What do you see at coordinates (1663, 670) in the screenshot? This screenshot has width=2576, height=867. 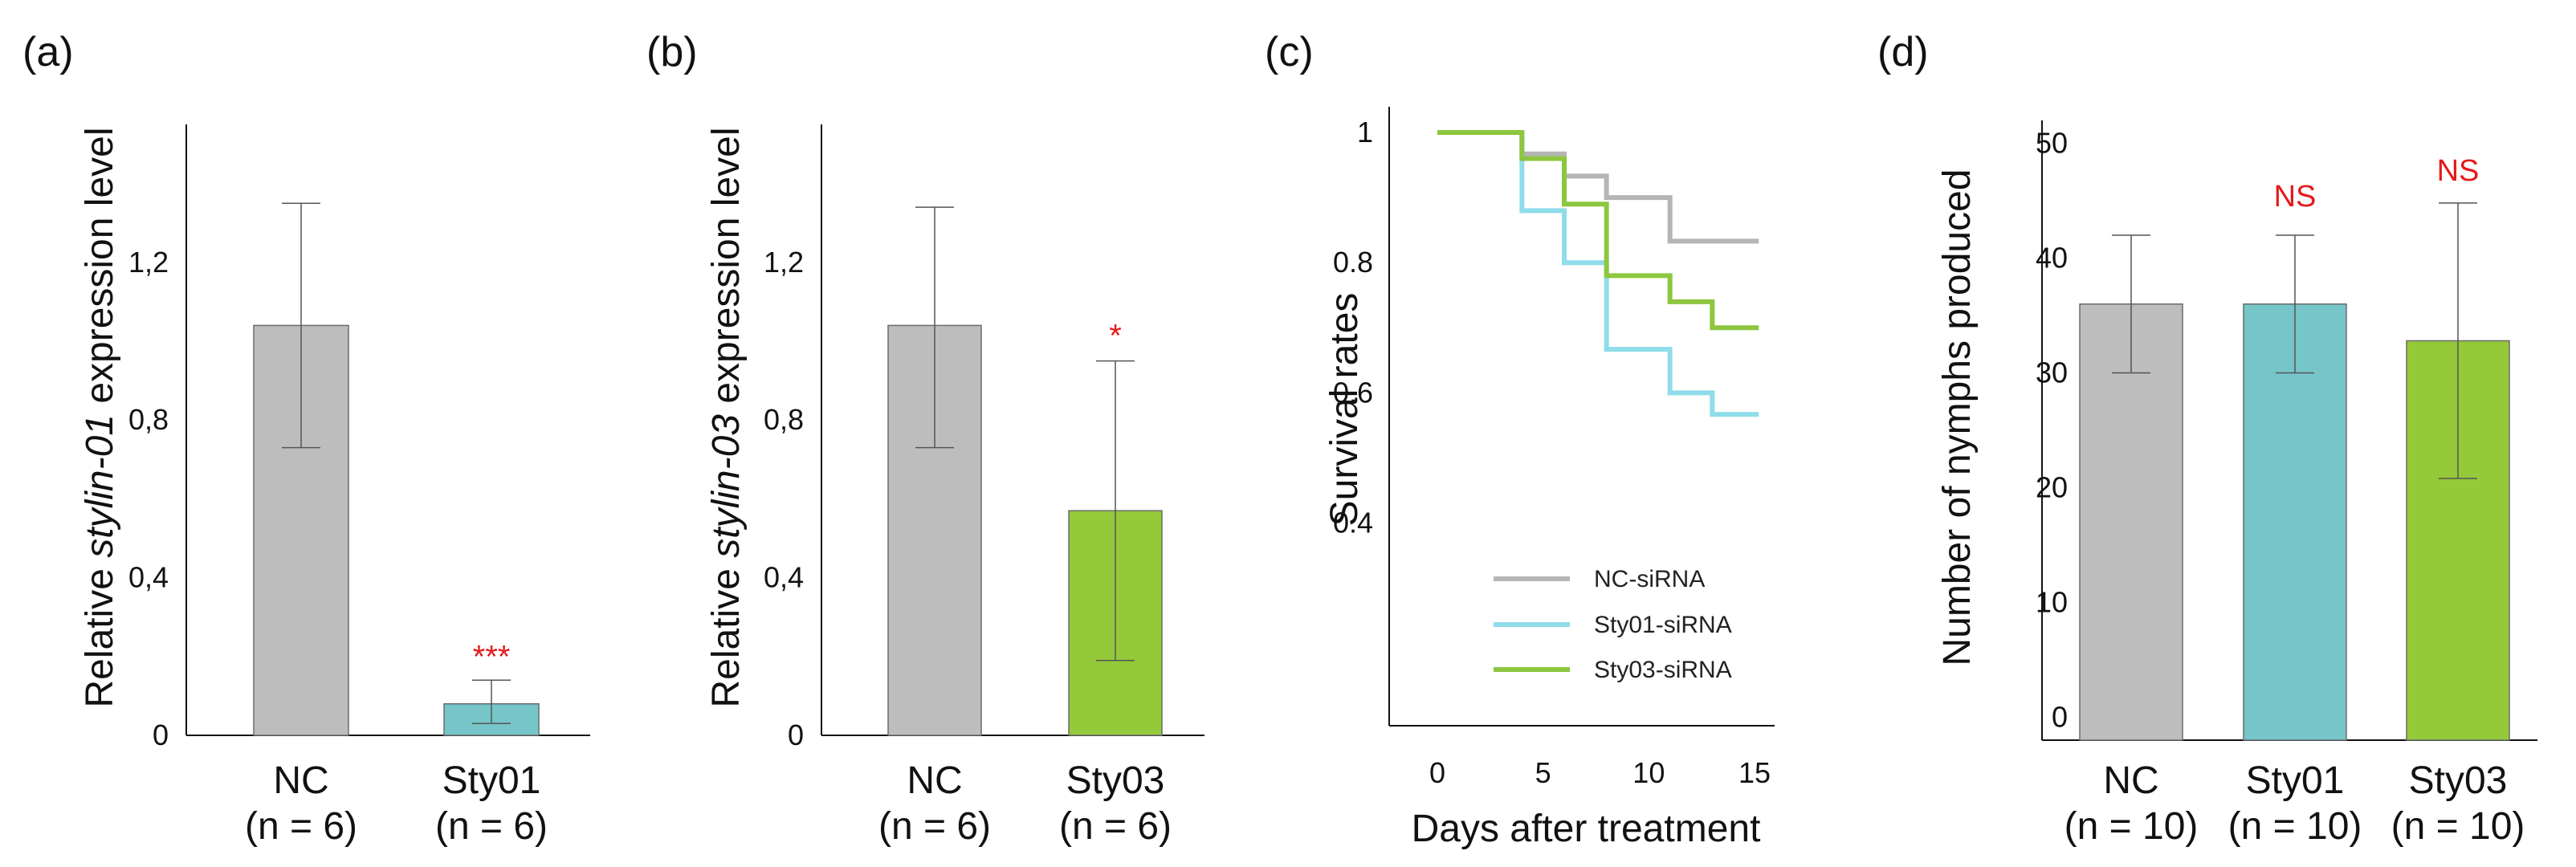 I see `legend-label: Sty03-siRNA` at bounding box center [1663, 670].